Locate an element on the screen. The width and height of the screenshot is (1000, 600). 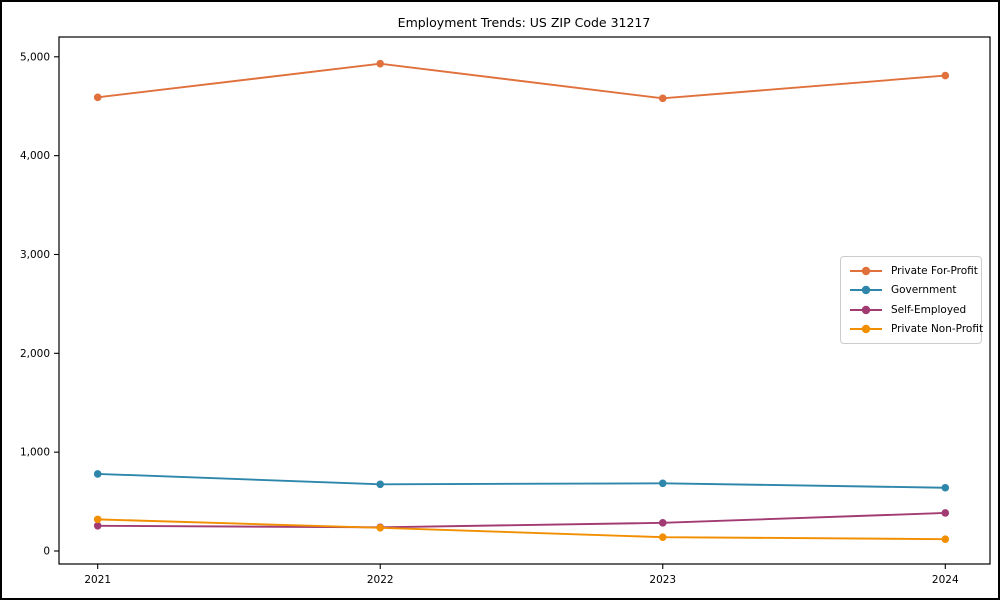
legend-label: Private Non-Profit is located at coordinates (937, 329).